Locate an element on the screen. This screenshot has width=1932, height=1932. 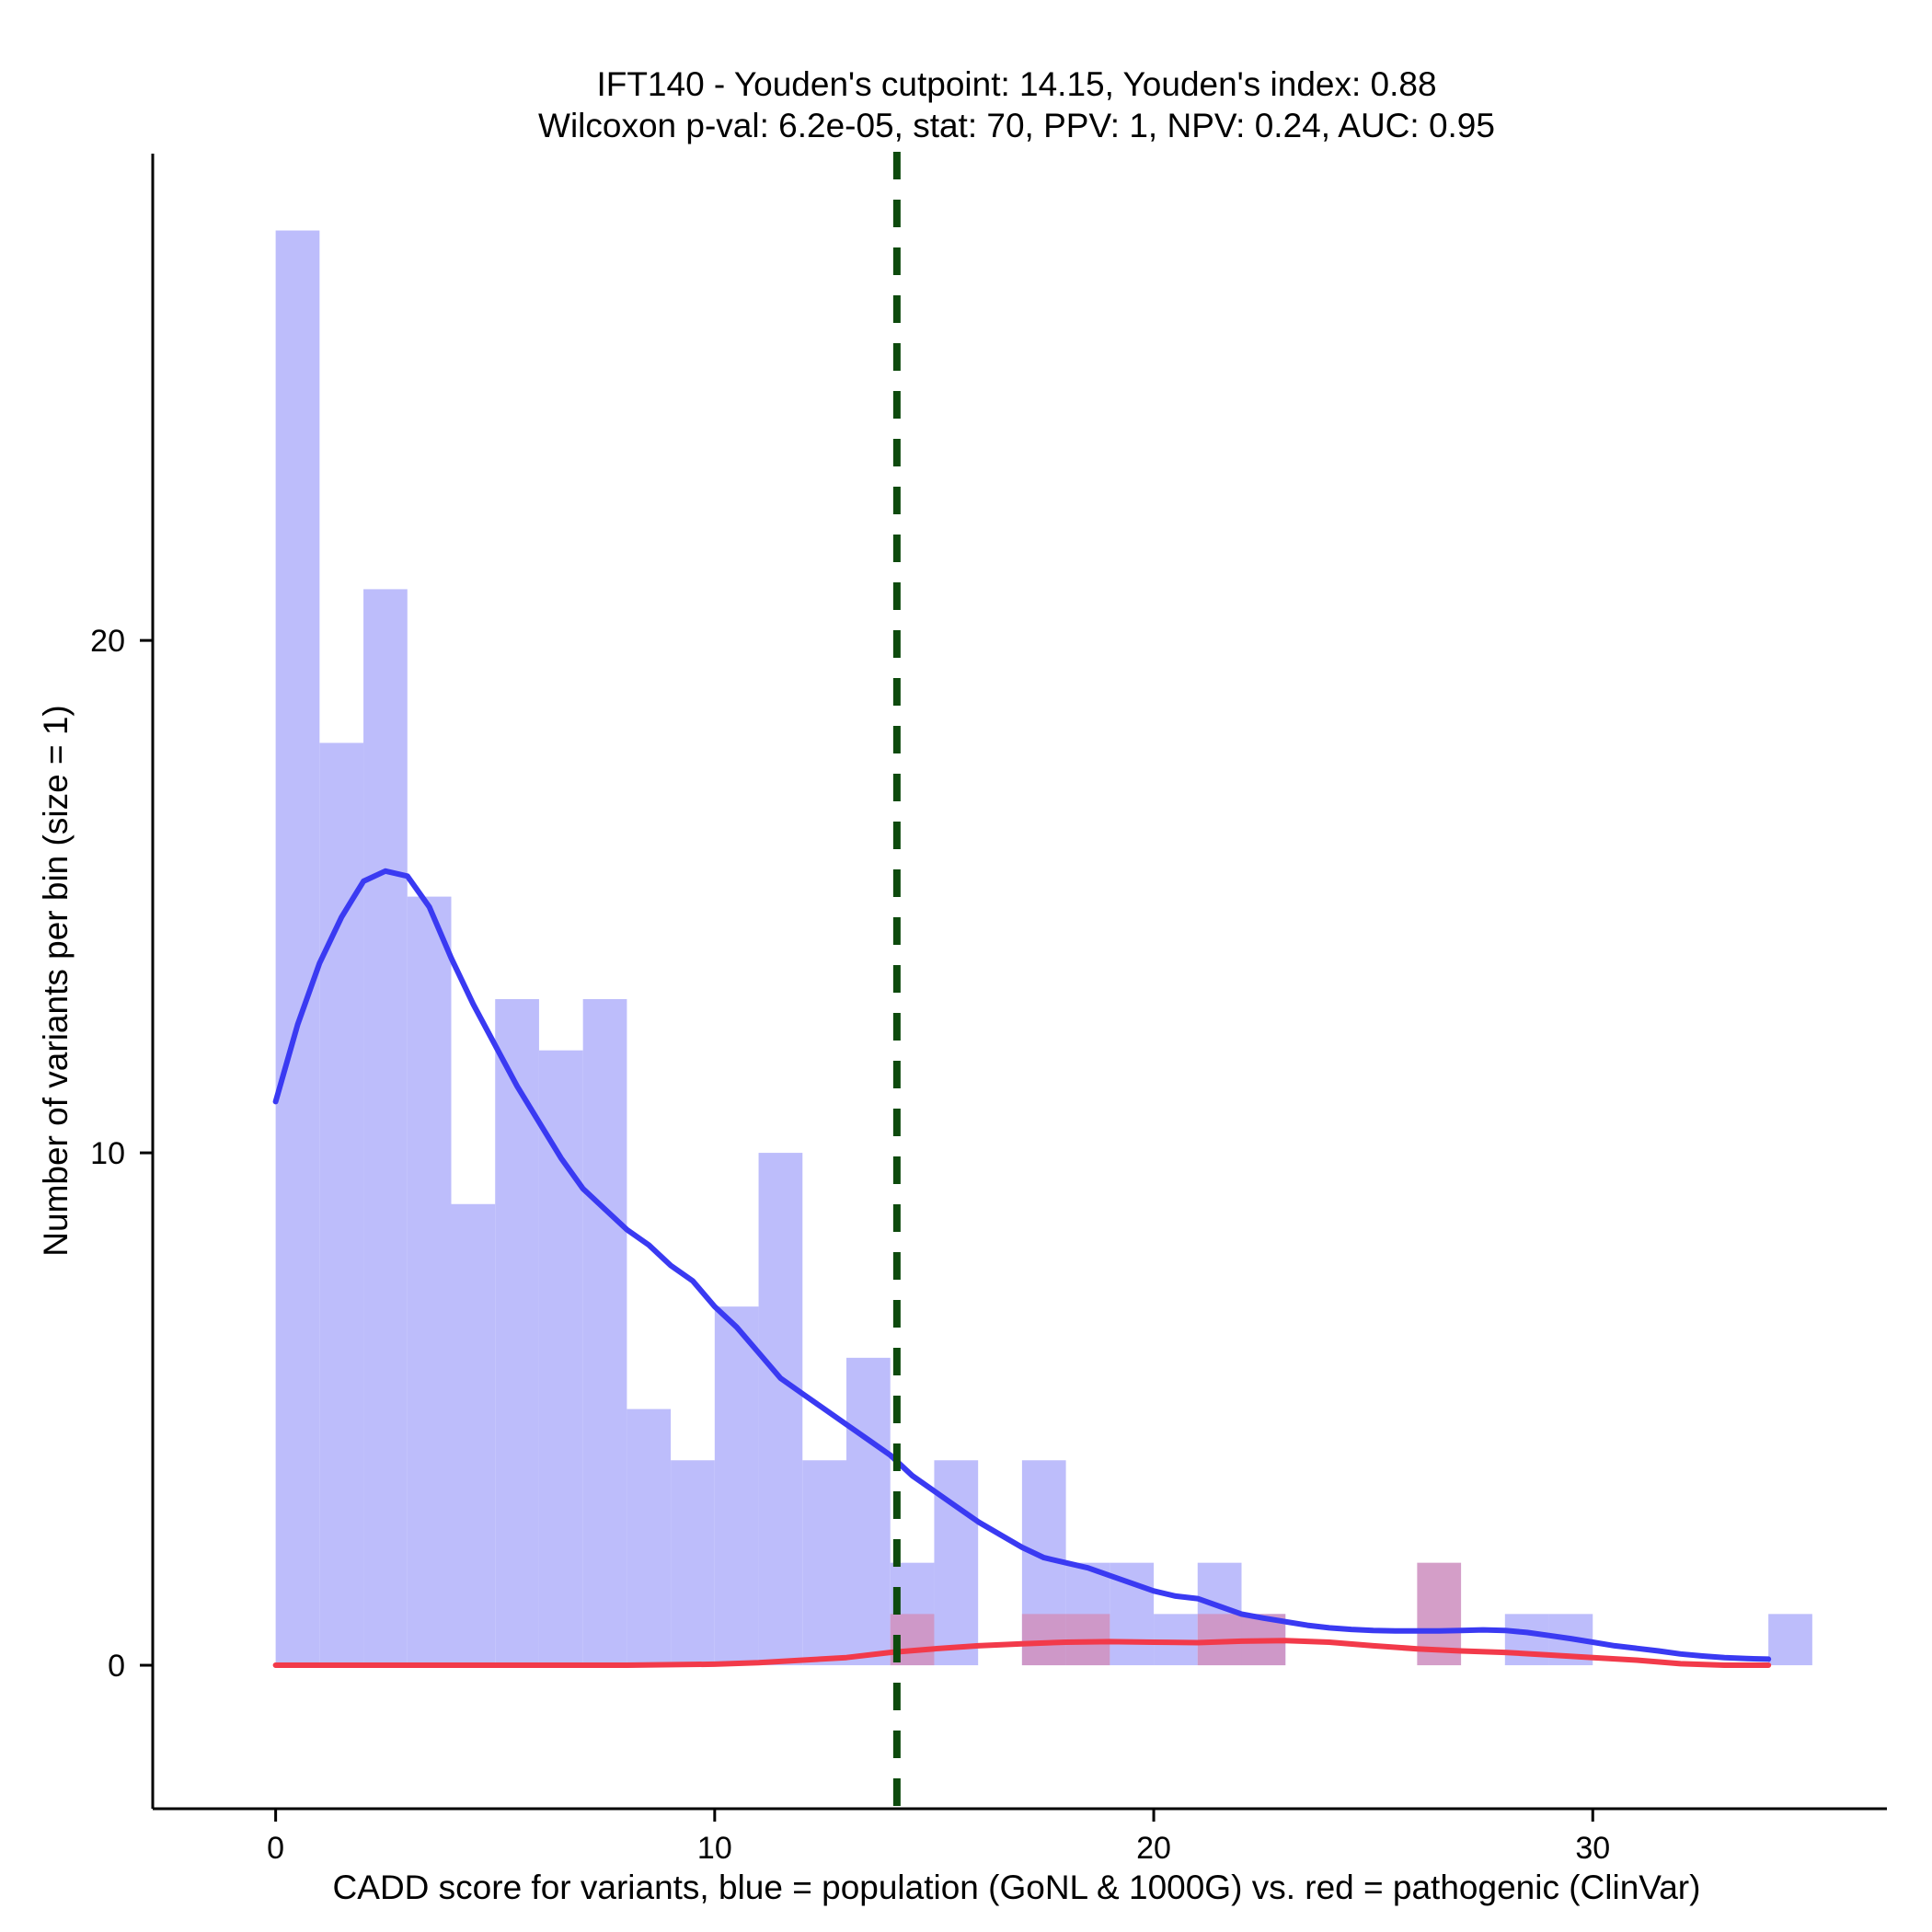
pathogenic-density-line is located at coordinates (1022, 1653).